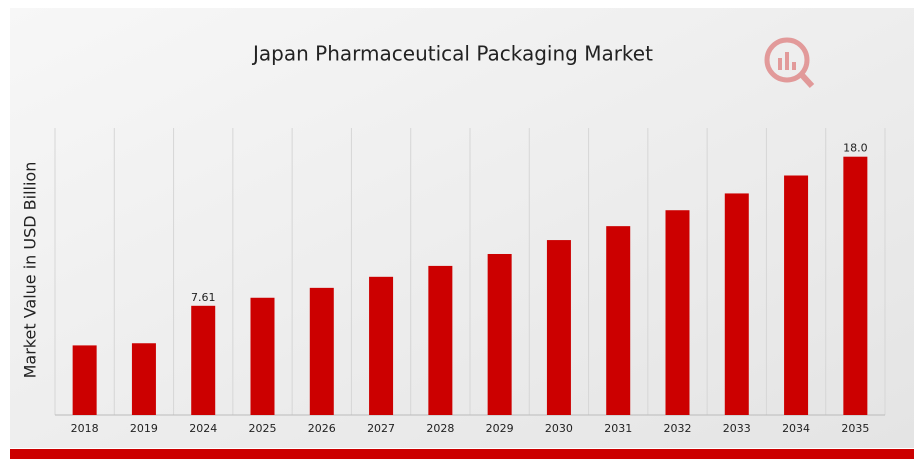 The height and width of the screenshot is (475, 922). What do you see at coordinates (381, 428) in the screenshot?
I see `x-tick-label: 2027` at bounding box center [381, 428].